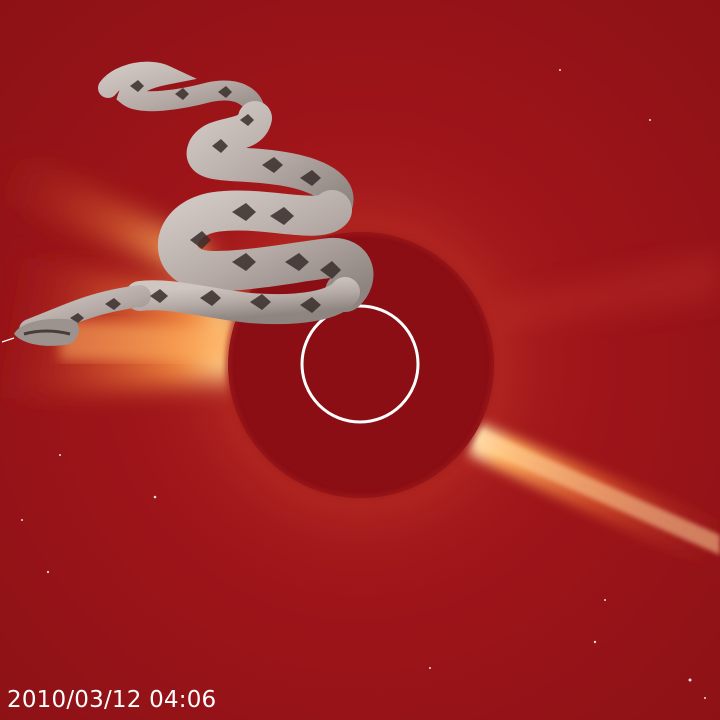  What do you see at coordinates (270, 164) in the screenshot?
I see `snake-upper-body` at bounding box center [270, 164].